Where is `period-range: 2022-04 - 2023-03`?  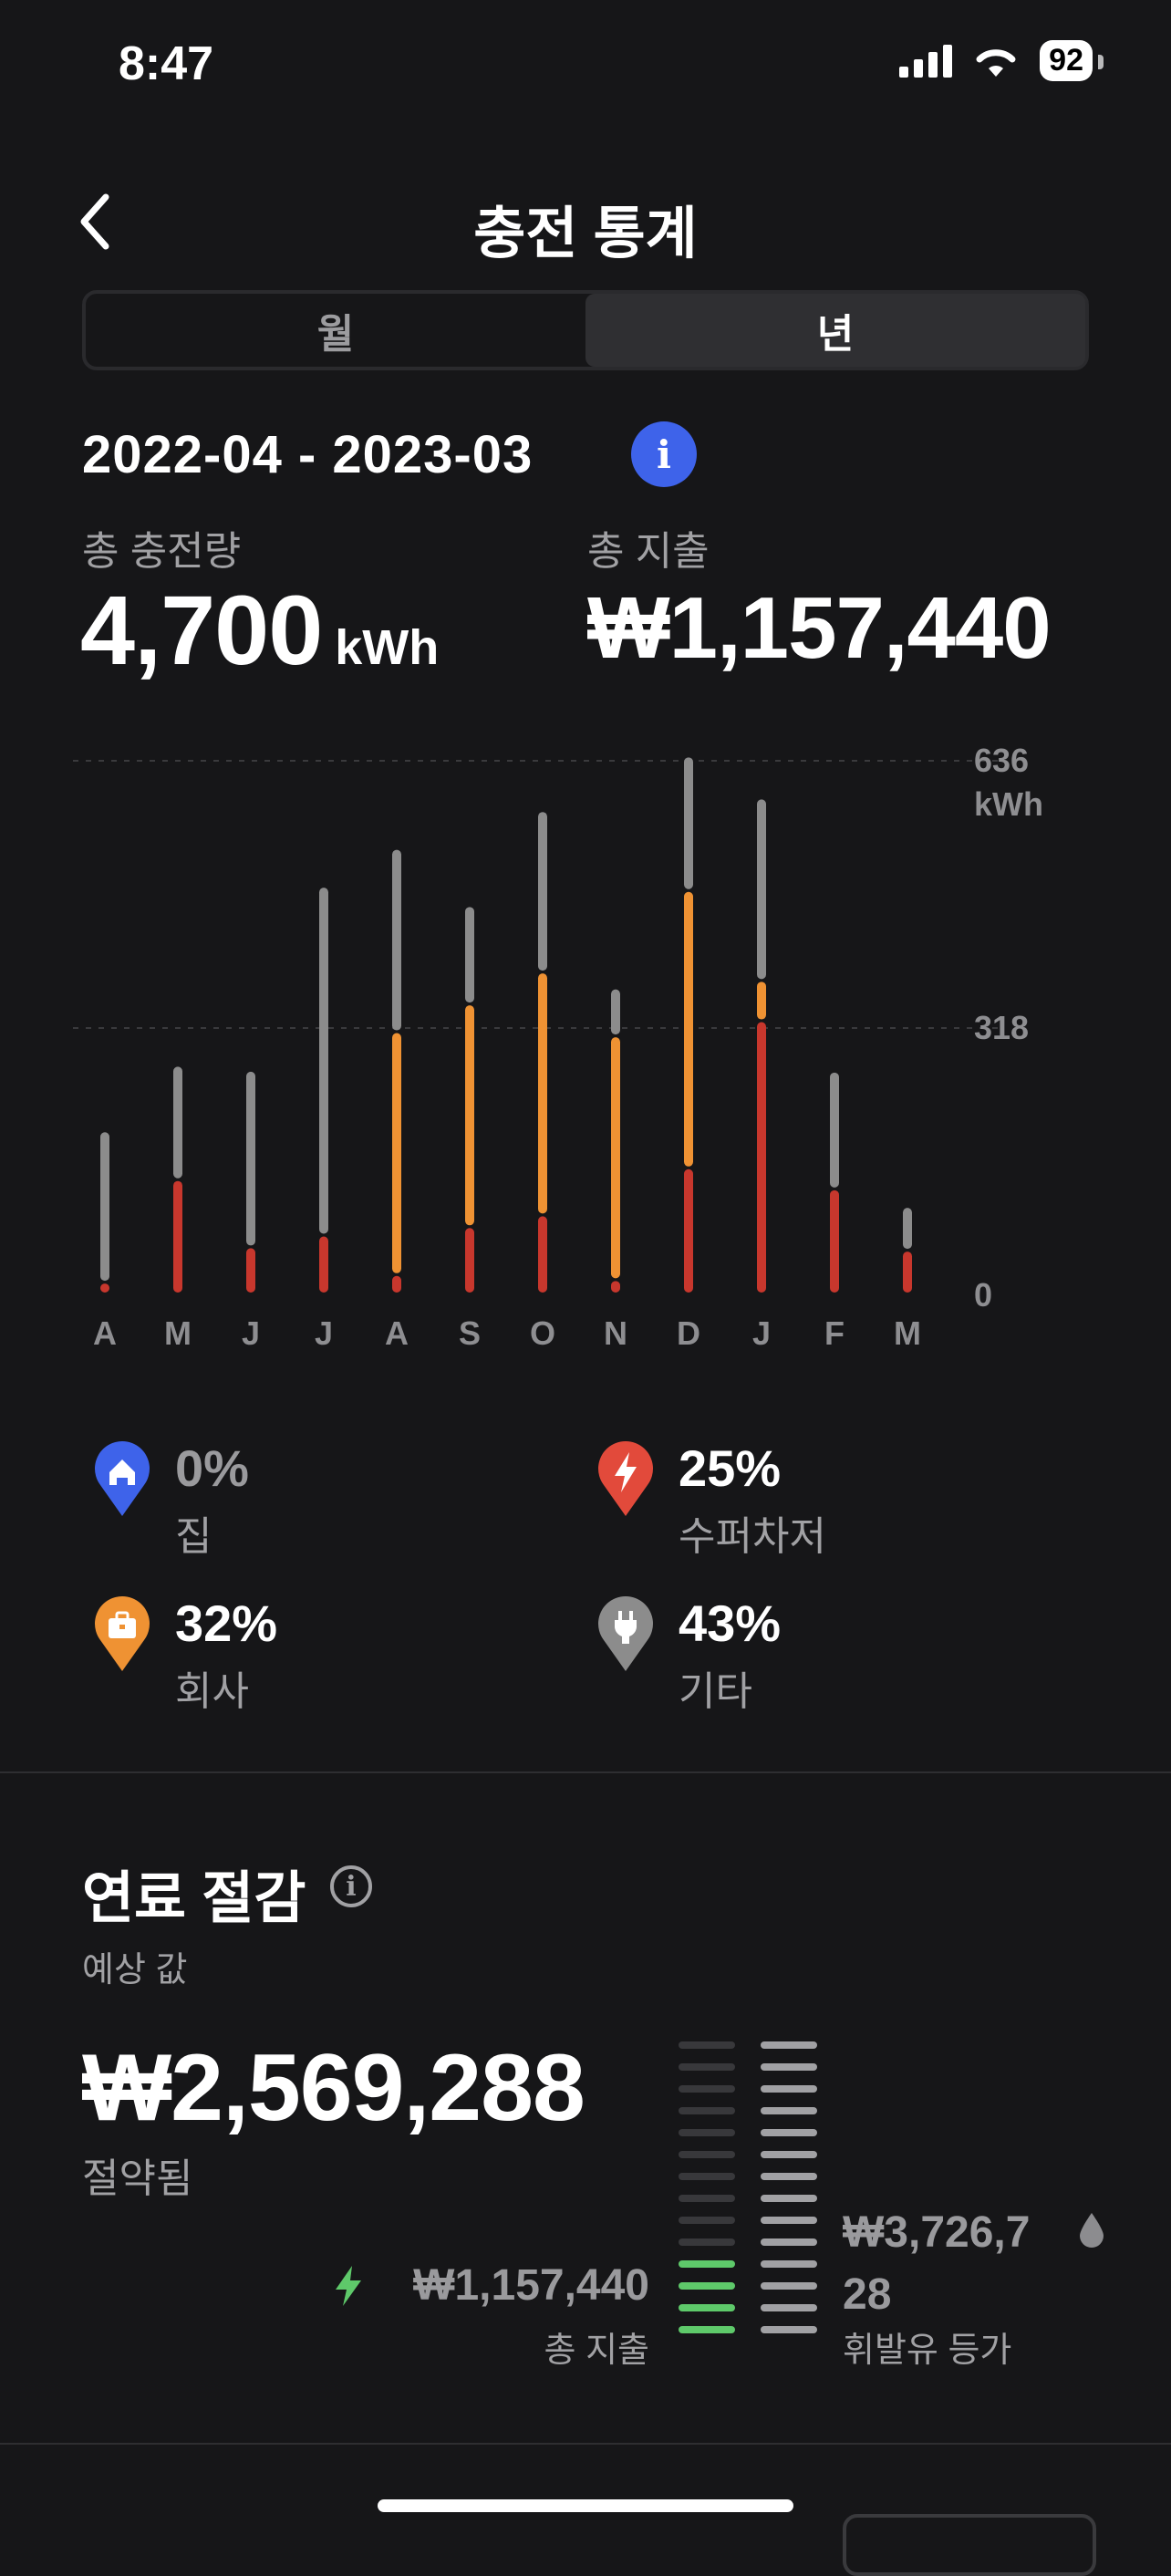 period-range: 2022-04 - 2023-03 is located at coordinates (308, 454).